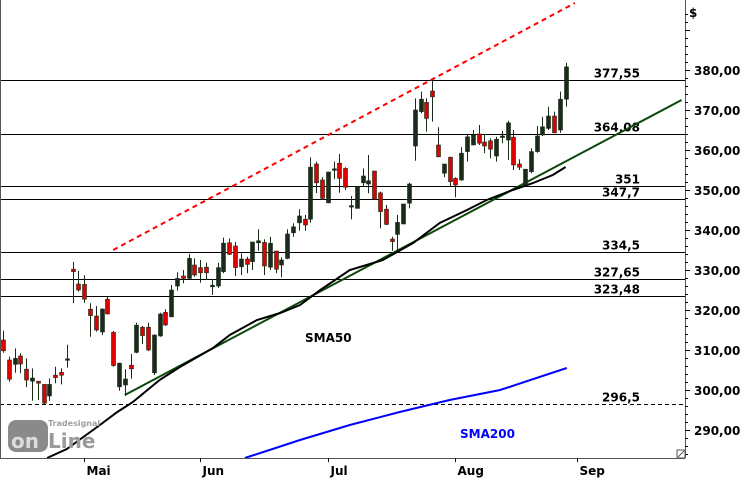 The width and height of the screenshot is (750, 480). What do you see at coordinates (717, 191) in the screenshot?
I see `y-tick-label: 350,00` at bounding box center [717, 191].